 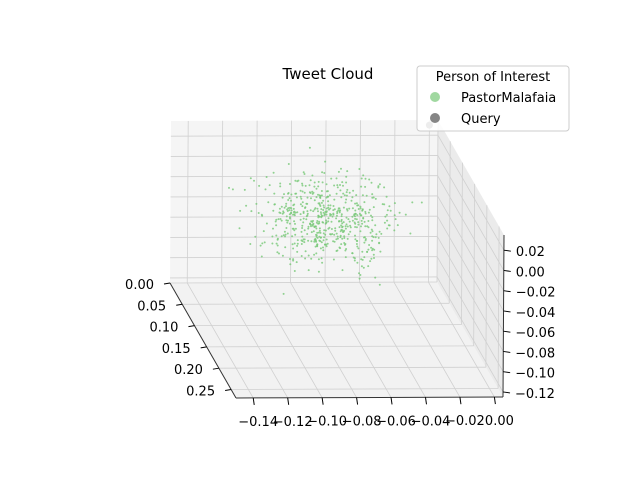 I want to click on y-axis-line, so click(x=369, y=397).